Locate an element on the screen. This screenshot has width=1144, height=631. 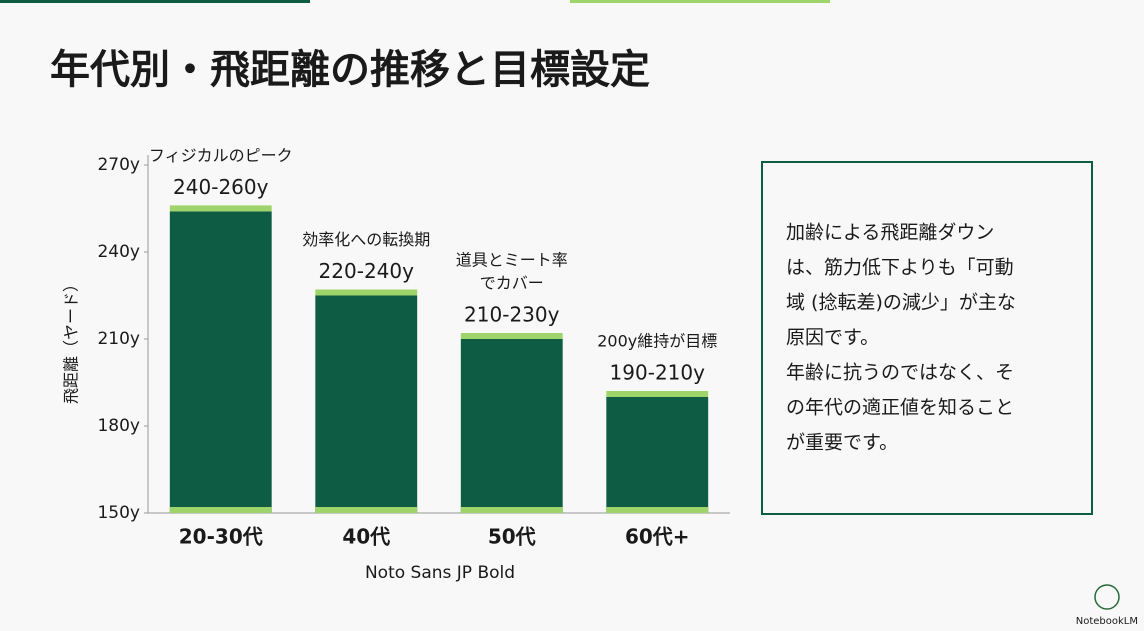
x-tick-label: 40代 is located at coordinates (366, 537).